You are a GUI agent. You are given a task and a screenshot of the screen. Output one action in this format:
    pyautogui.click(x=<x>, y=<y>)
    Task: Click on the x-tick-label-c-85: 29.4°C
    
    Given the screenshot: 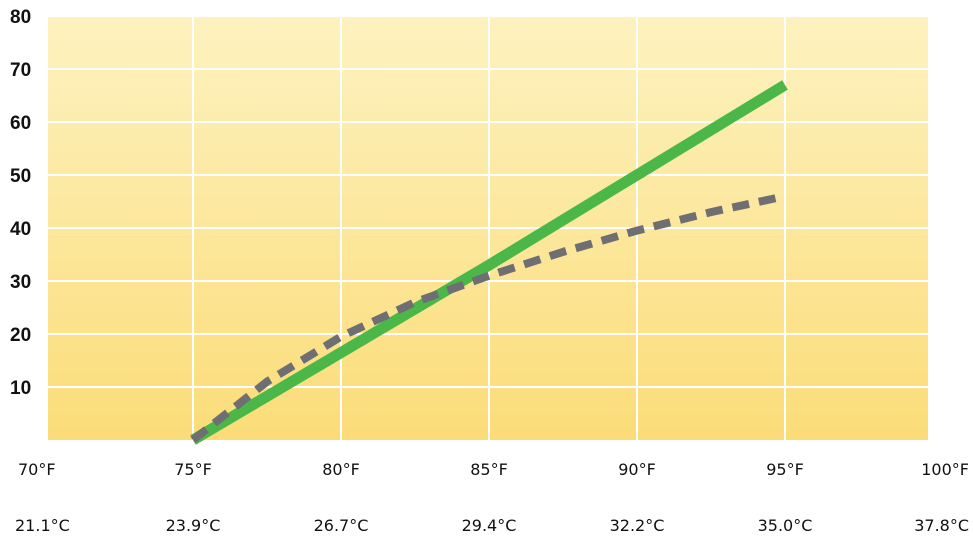 What is the action you would take?
    pyautogui.click(x=489, y=525)
    